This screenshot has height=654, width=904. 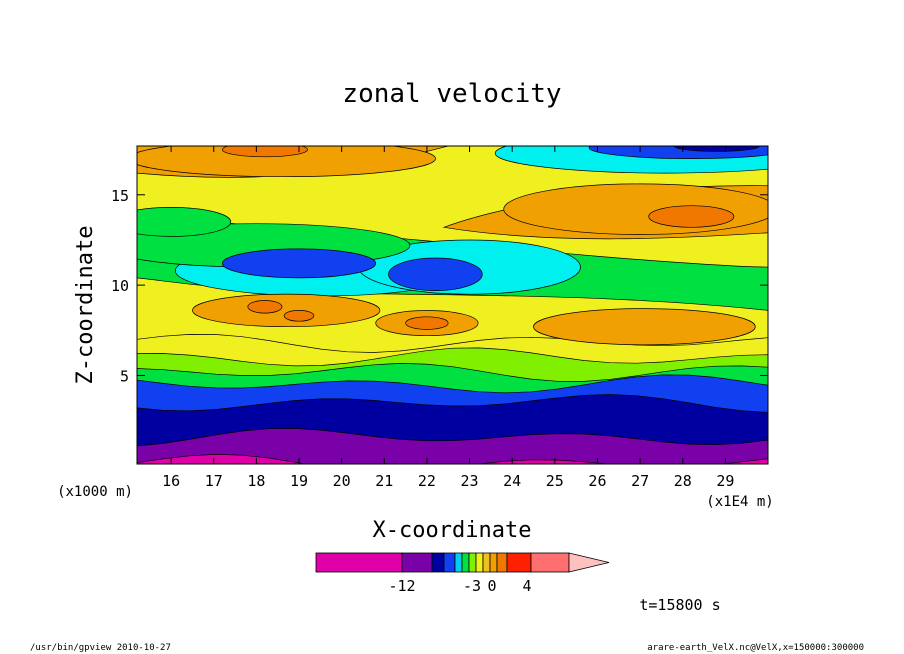 What do you see at coordinates (470, 481) in the screenshot?
I see `x-tick-label: 23` at bounding box center [470, 481].